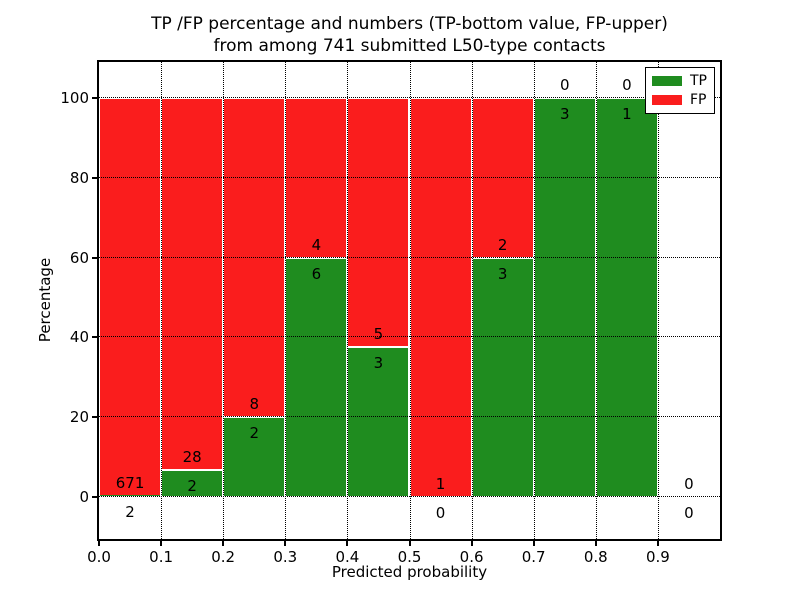 The image size is (800, 600). I want to click on legend-entry-fp: FP, so click(680, 100).